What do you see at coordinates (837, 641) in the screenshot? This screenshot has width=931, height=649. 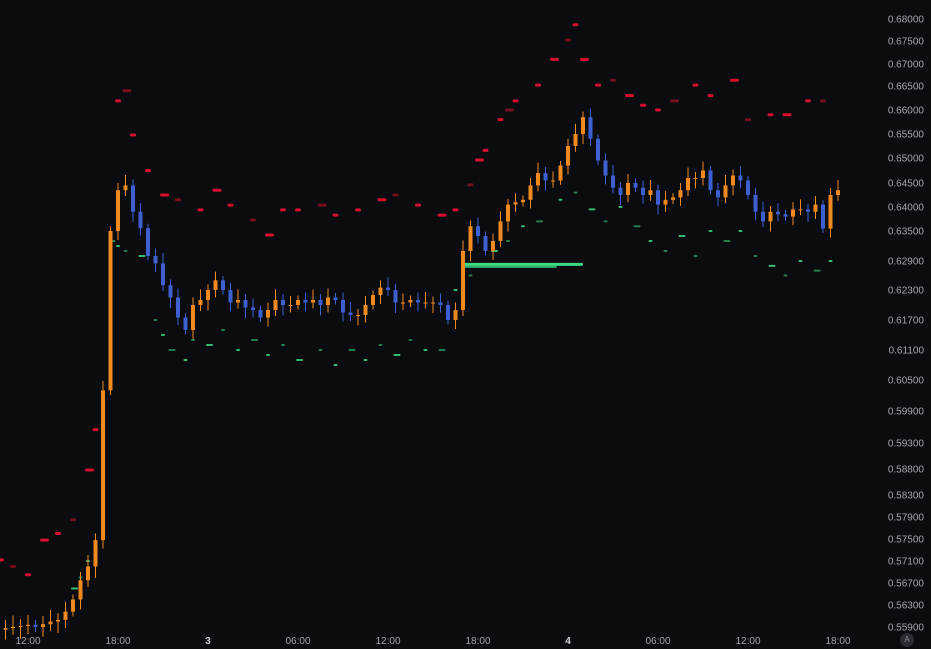 I see `x-tick-label: 18:00` at bounding box center [837, 641].